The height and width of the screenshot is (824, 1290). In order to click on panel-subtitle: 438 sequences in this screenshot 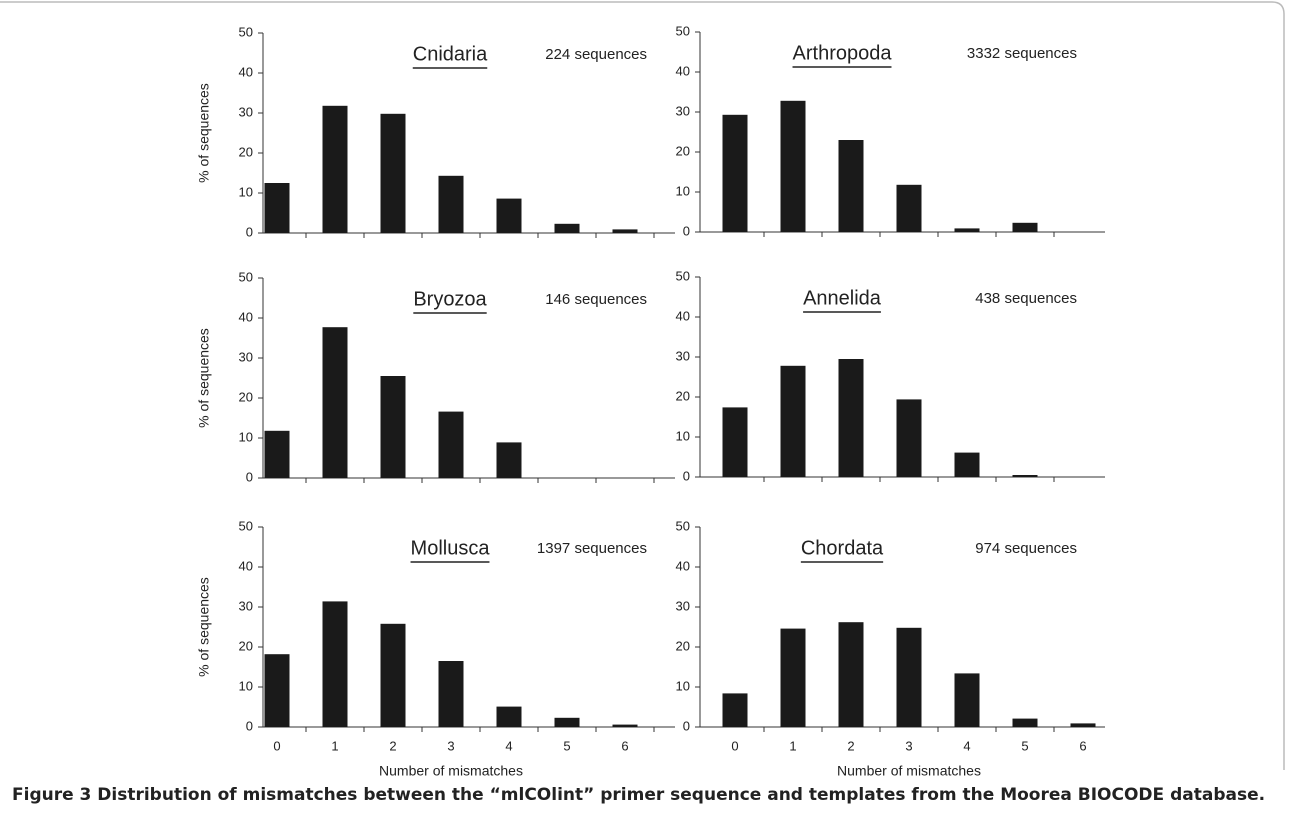, I will do `click(1026, 298)`.